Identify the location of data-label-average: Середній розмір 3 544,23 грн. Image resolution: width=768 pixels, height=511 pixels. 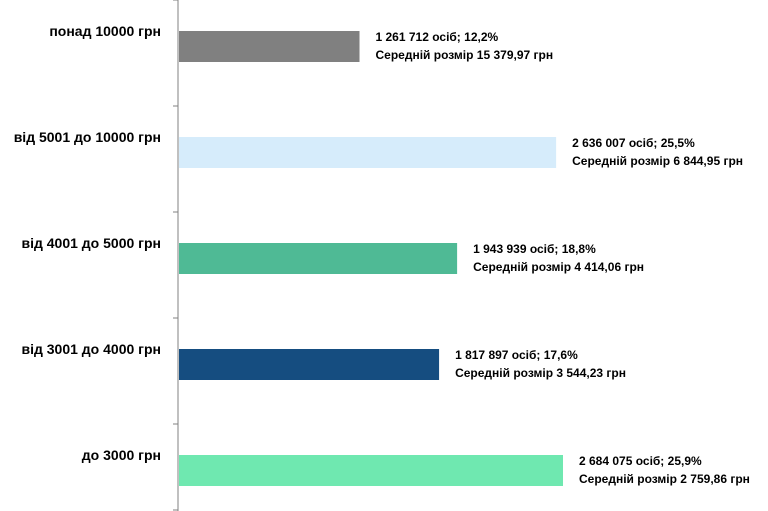
(540, 373).